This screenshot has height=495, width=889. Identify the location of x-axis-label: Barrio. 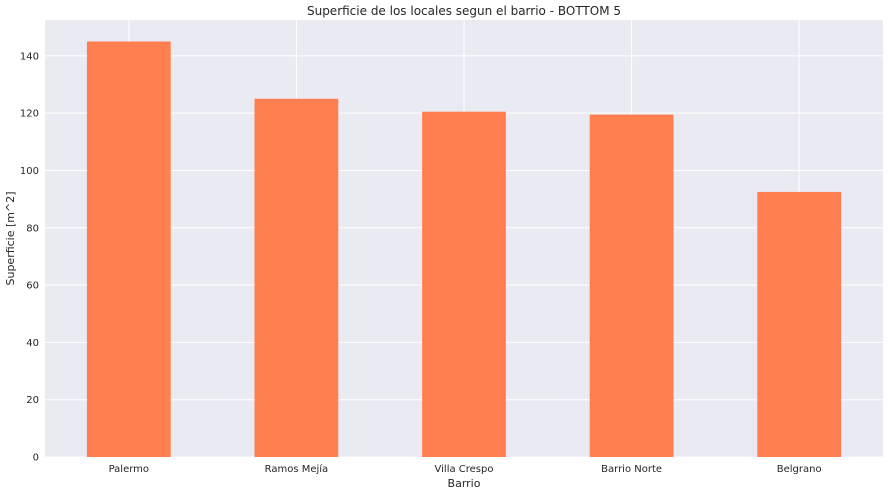
(464, 483).